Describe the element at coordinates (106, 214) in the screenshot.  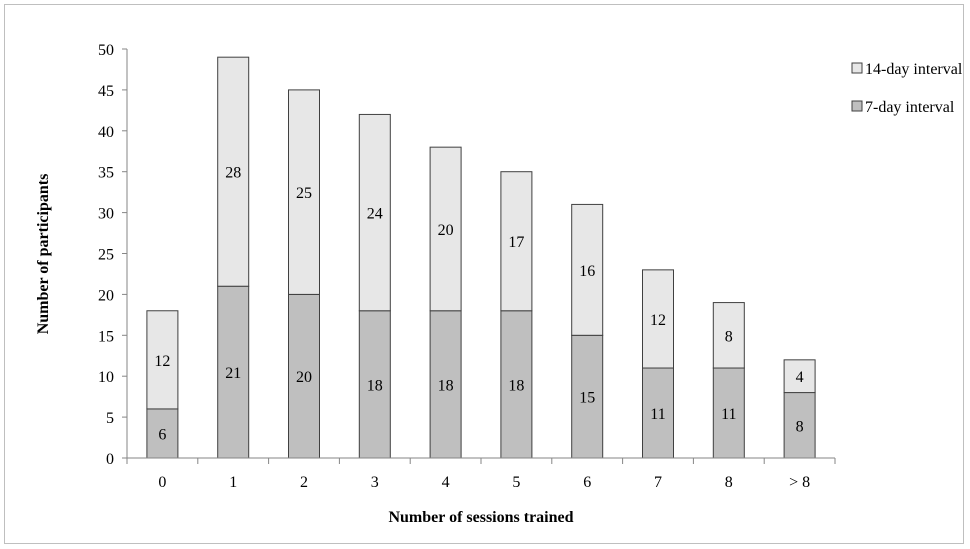
I see `y-tick-label-6: 30` at that location.